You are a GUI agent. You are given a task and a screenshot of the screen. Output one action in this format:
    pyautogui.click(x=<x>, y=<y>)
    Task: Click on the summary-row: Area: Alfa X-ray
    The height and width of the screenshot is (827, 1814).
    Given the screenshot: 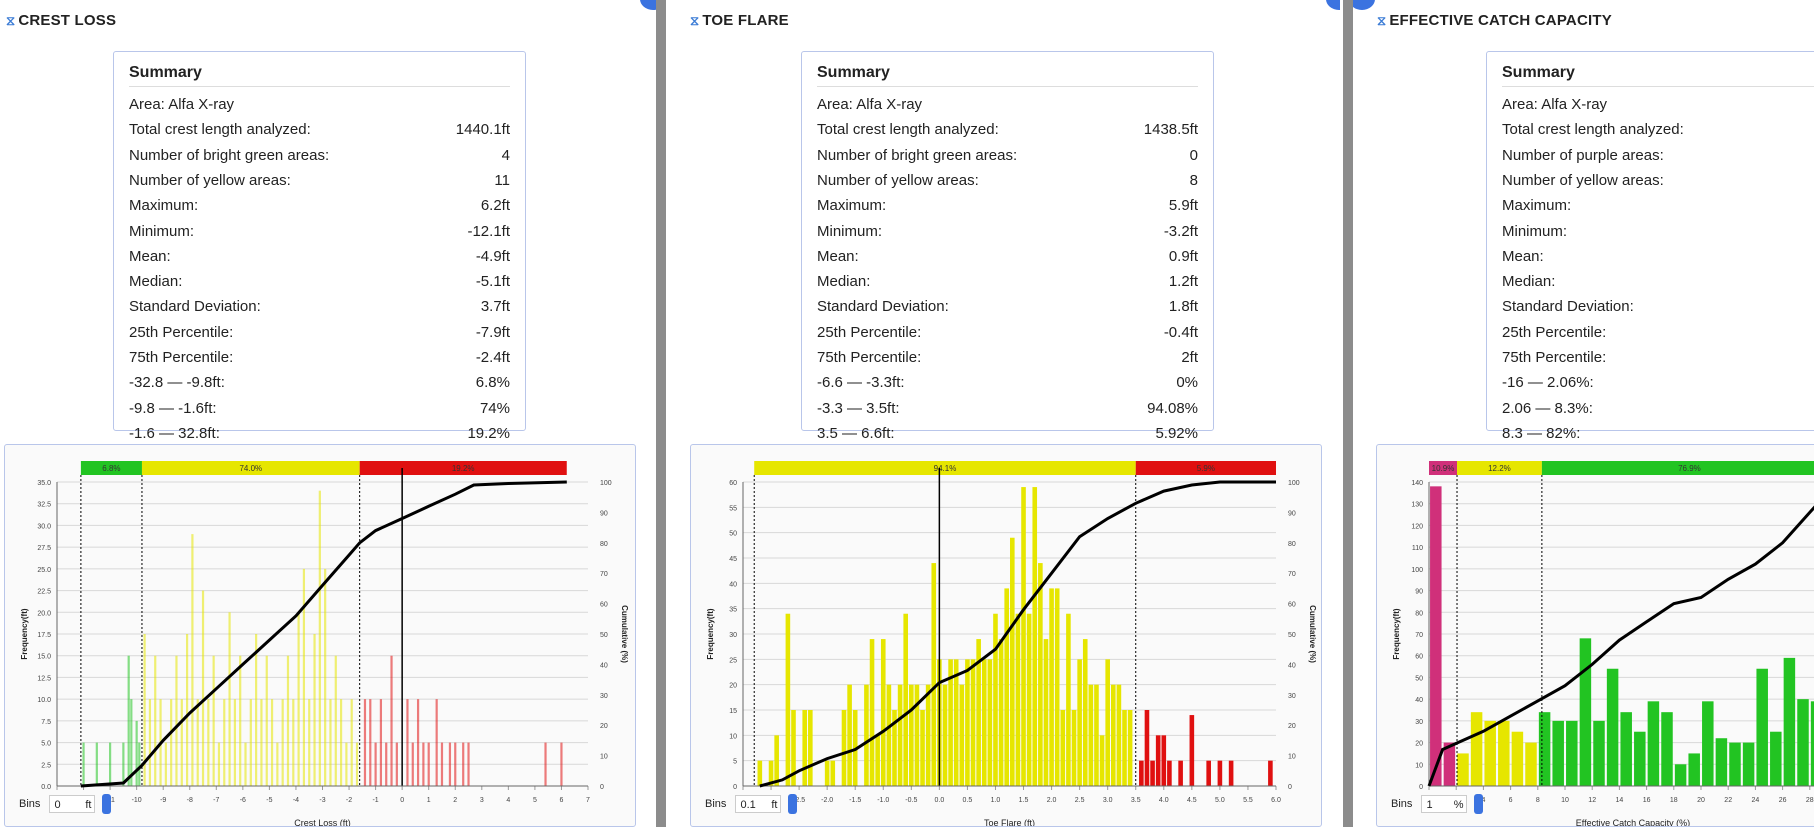 What is the action you would take?
    pyautogui.click(x=319, y=107)
    